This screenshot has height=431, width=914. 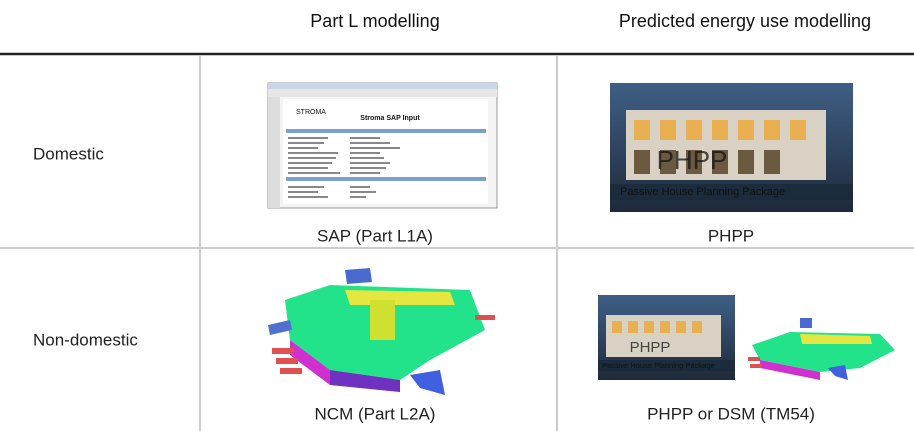 I want to click on cell-caption: PHPP or DSM (TM54), so click(x=731, y=413).